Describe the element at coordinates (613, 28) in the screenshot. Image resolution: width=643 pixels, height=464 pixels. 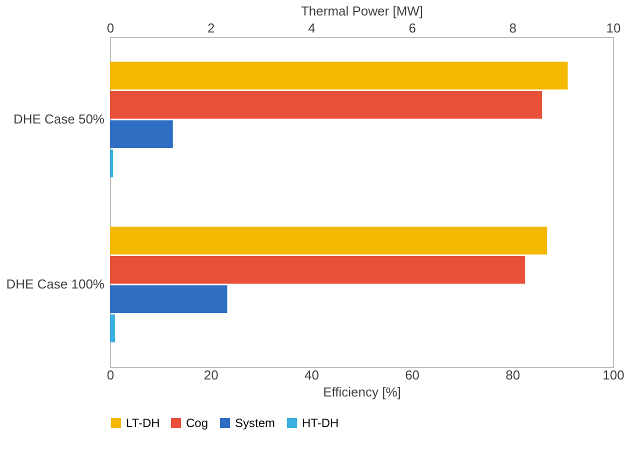
I see `x2-tick-label: 10` at that location.